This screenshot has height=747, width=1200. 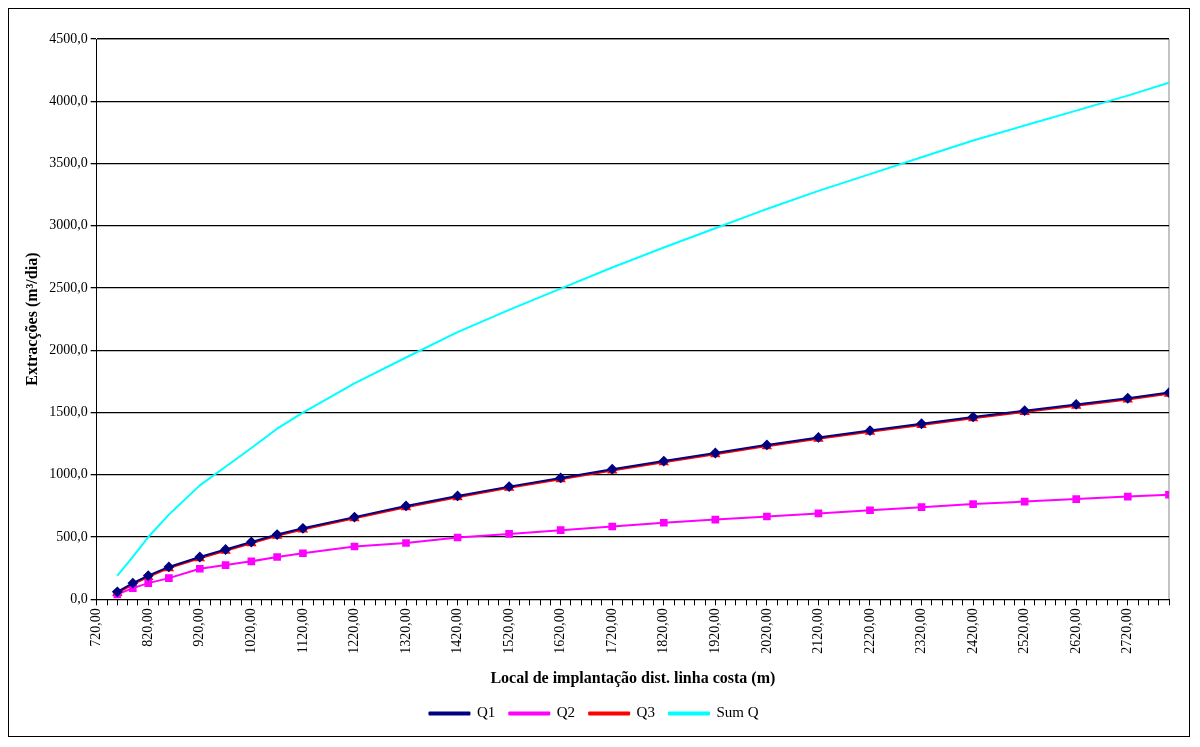 I want to click on x-tick-label: 2420,00, so click(x=972, y=631).